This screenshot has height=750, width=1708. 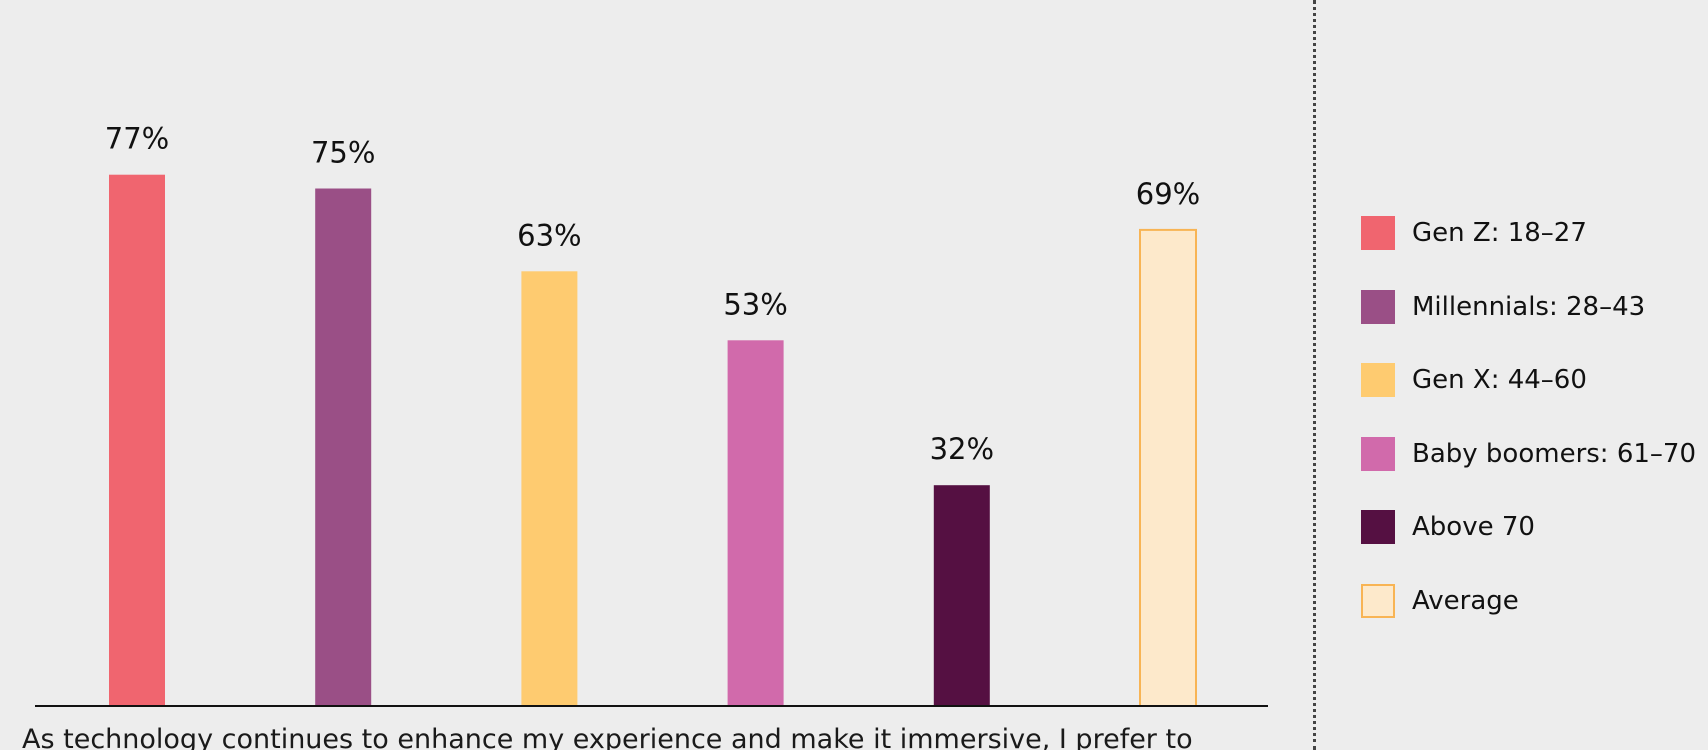 What do you see at coordinates (1499, 380) in the screenshot?
I see `legend-label: Gen X: 44–60` at bounding box center [1499, 380].